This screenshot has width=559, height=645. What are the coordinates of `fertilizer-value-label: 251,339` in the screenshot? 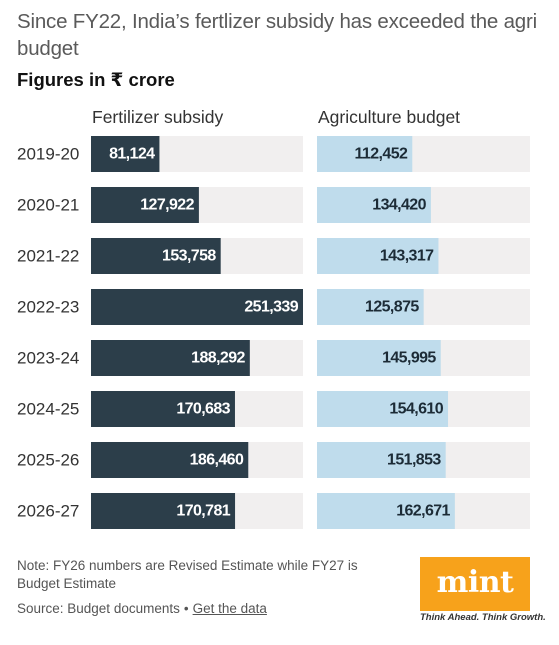 It's located at (271, 307).